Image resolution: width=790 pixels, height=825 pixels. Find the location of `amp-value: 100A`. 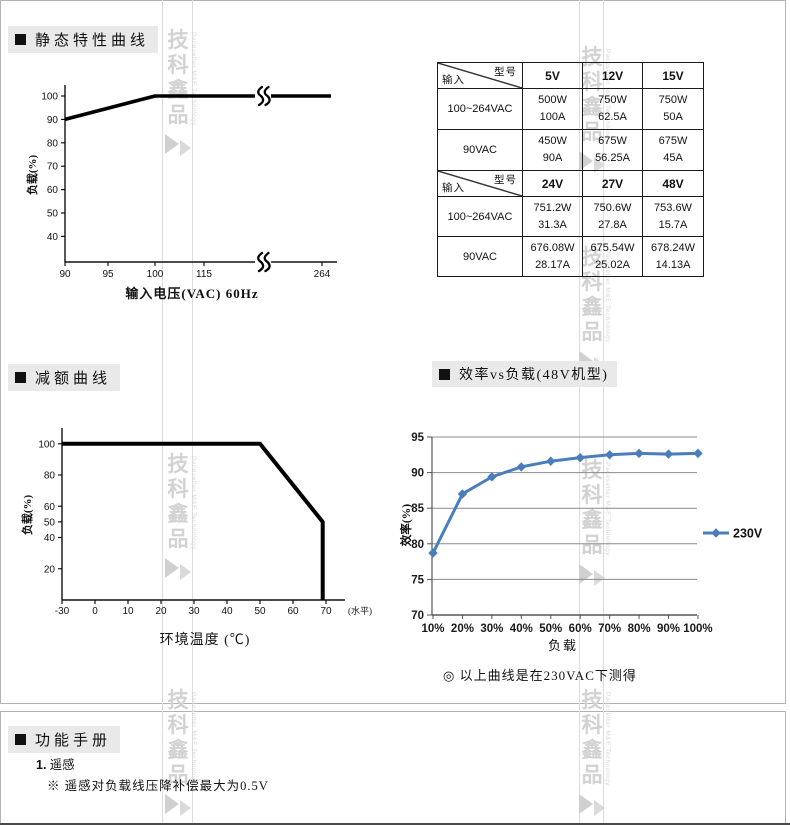

amp-value: 100A is located at coordinates (552, 117).